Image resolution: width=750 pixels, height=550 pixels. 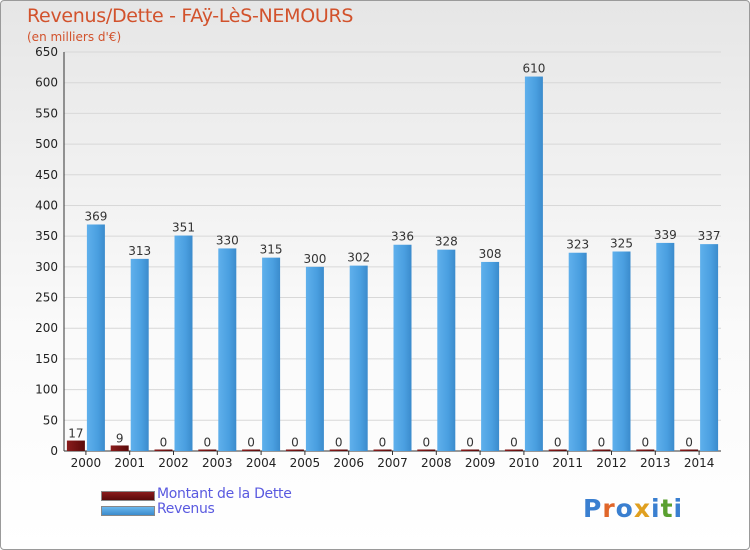 I want to click on logo-letter: o, so click(x=625, y=508).